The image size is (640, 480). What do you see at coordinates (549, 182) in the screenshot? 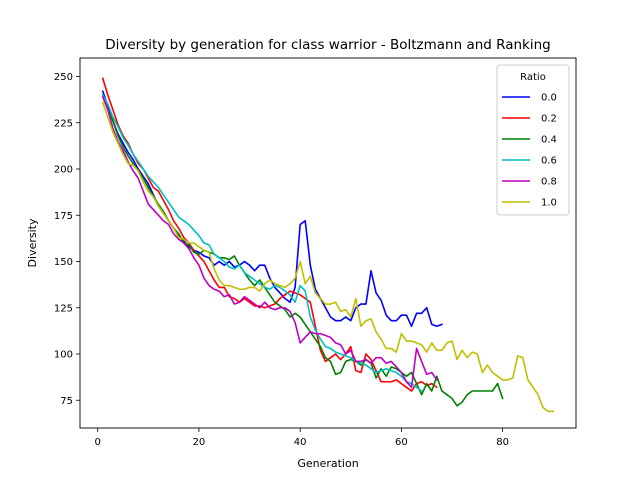
I see `legend-label-0.8: 0.8` at bounding box center [549, 182].